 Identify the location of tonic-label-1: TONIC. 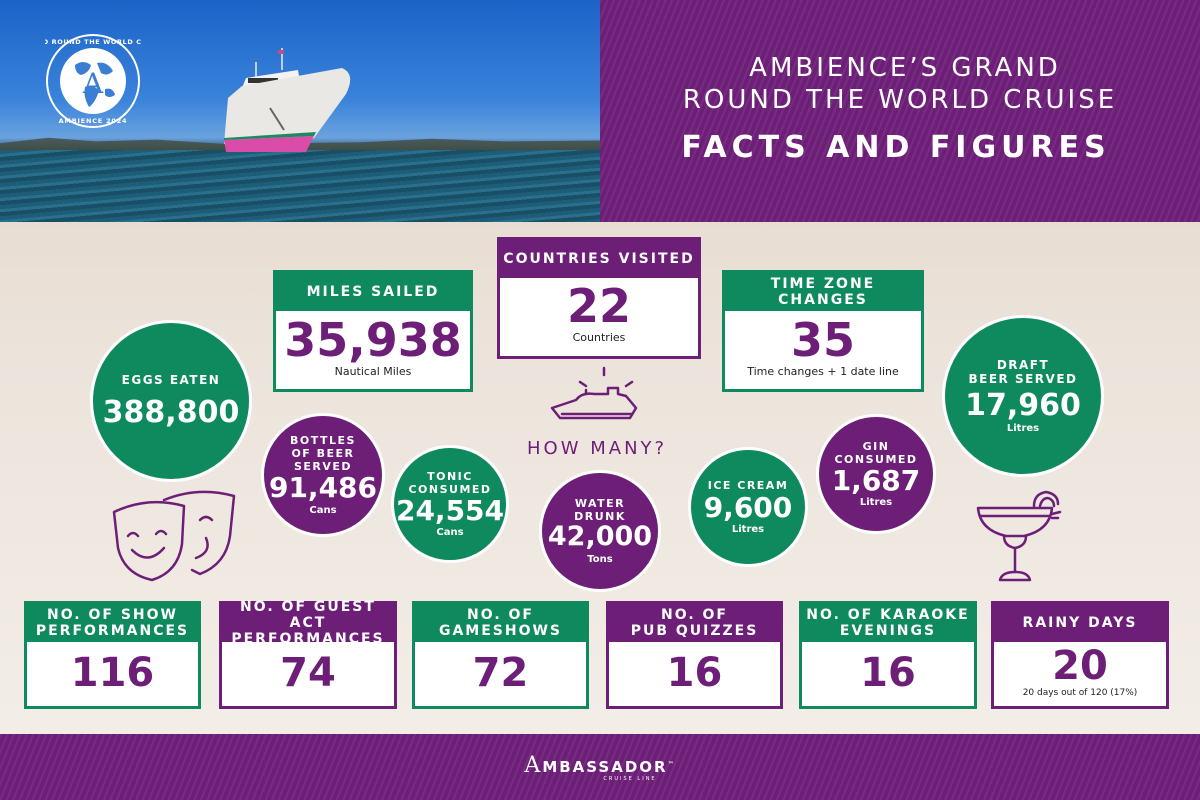
(450, 476).